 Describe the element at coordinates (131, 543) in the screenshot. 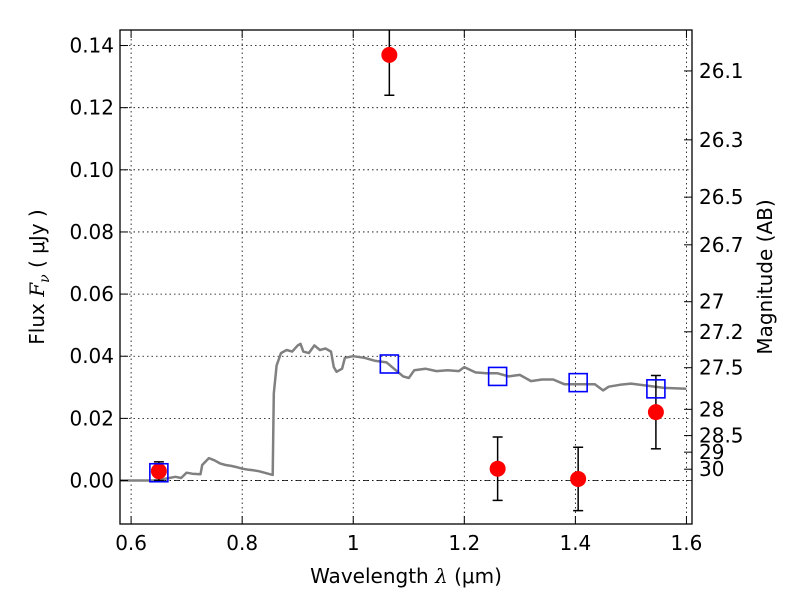

I see `x-tick-label: 0.6` at that location.